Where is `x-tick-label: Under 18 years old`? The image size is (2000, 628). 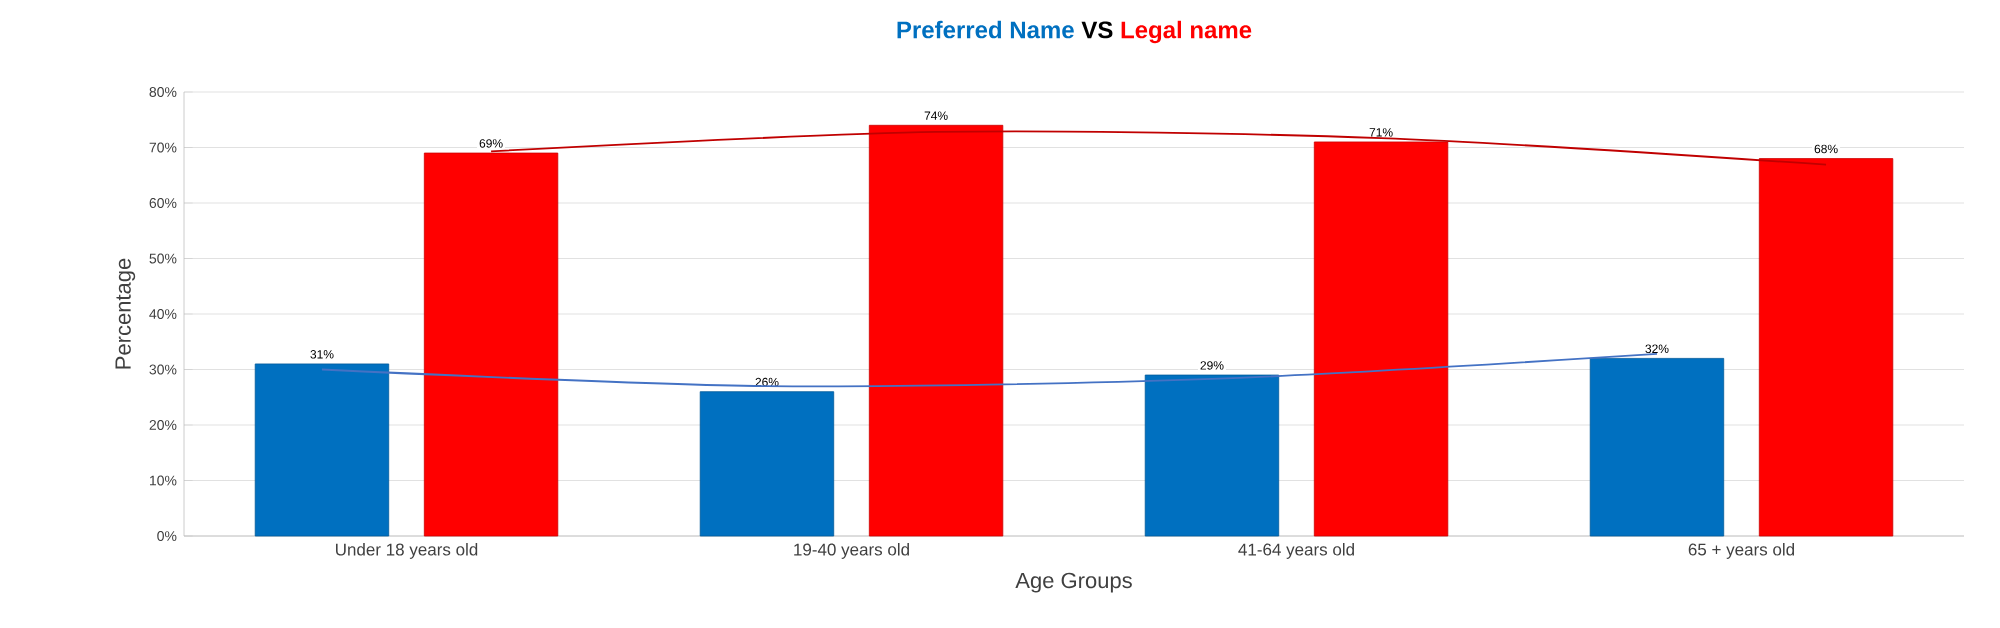
x-tick-label: Under 18 years old is located at coordinates (407, 551).